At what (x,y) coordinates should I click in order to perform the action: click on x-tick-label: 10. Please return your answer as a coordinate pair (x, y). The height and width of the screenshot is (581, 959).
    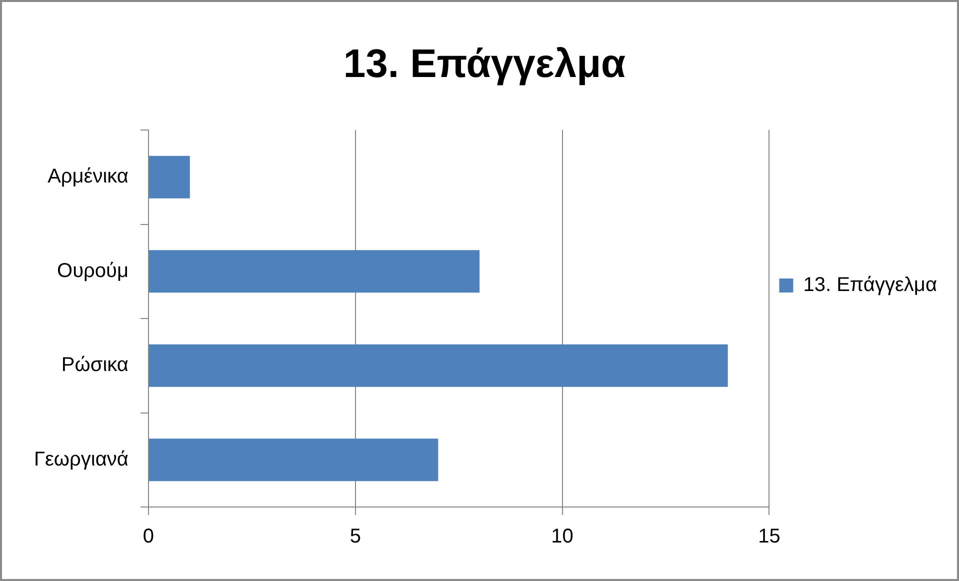
    Looking at the image, I should click on (562, 537).